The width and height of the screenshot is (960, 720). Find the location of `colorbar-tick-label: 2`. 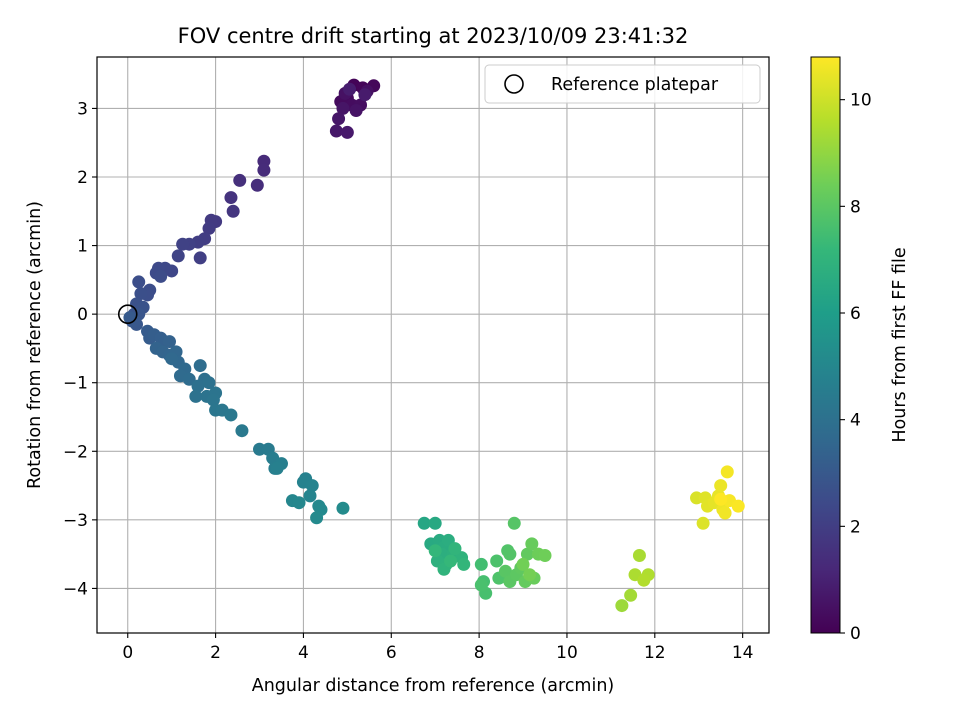

colorbar-tick-label: 2 is located at coordinates (855, 527).